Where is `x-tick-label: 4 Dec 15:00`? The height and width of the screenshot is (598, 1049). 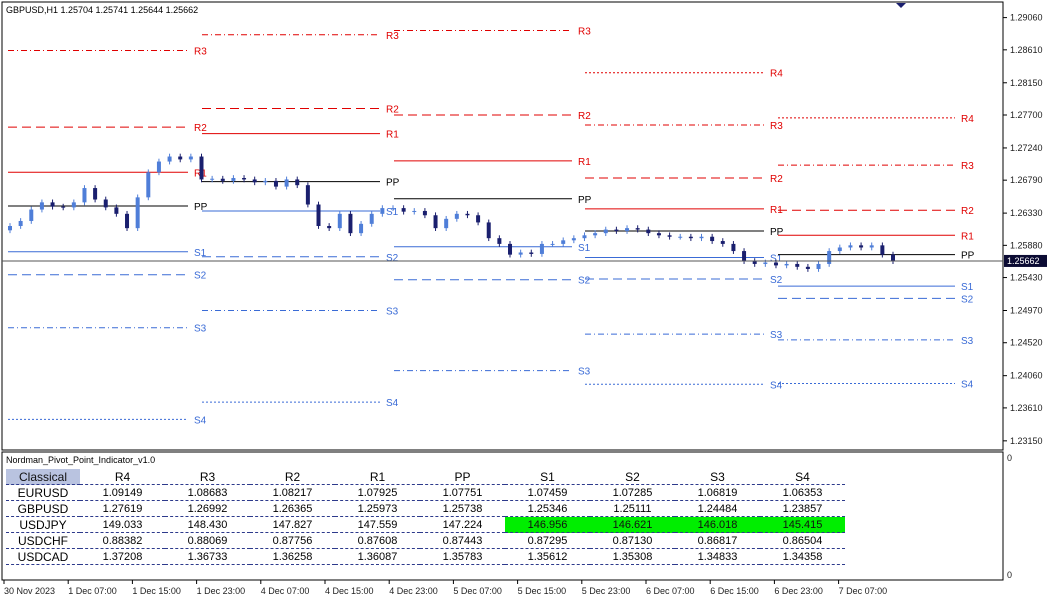 x-tick-label: 4 Dec 15:00 is located at coordinates (349, 591).